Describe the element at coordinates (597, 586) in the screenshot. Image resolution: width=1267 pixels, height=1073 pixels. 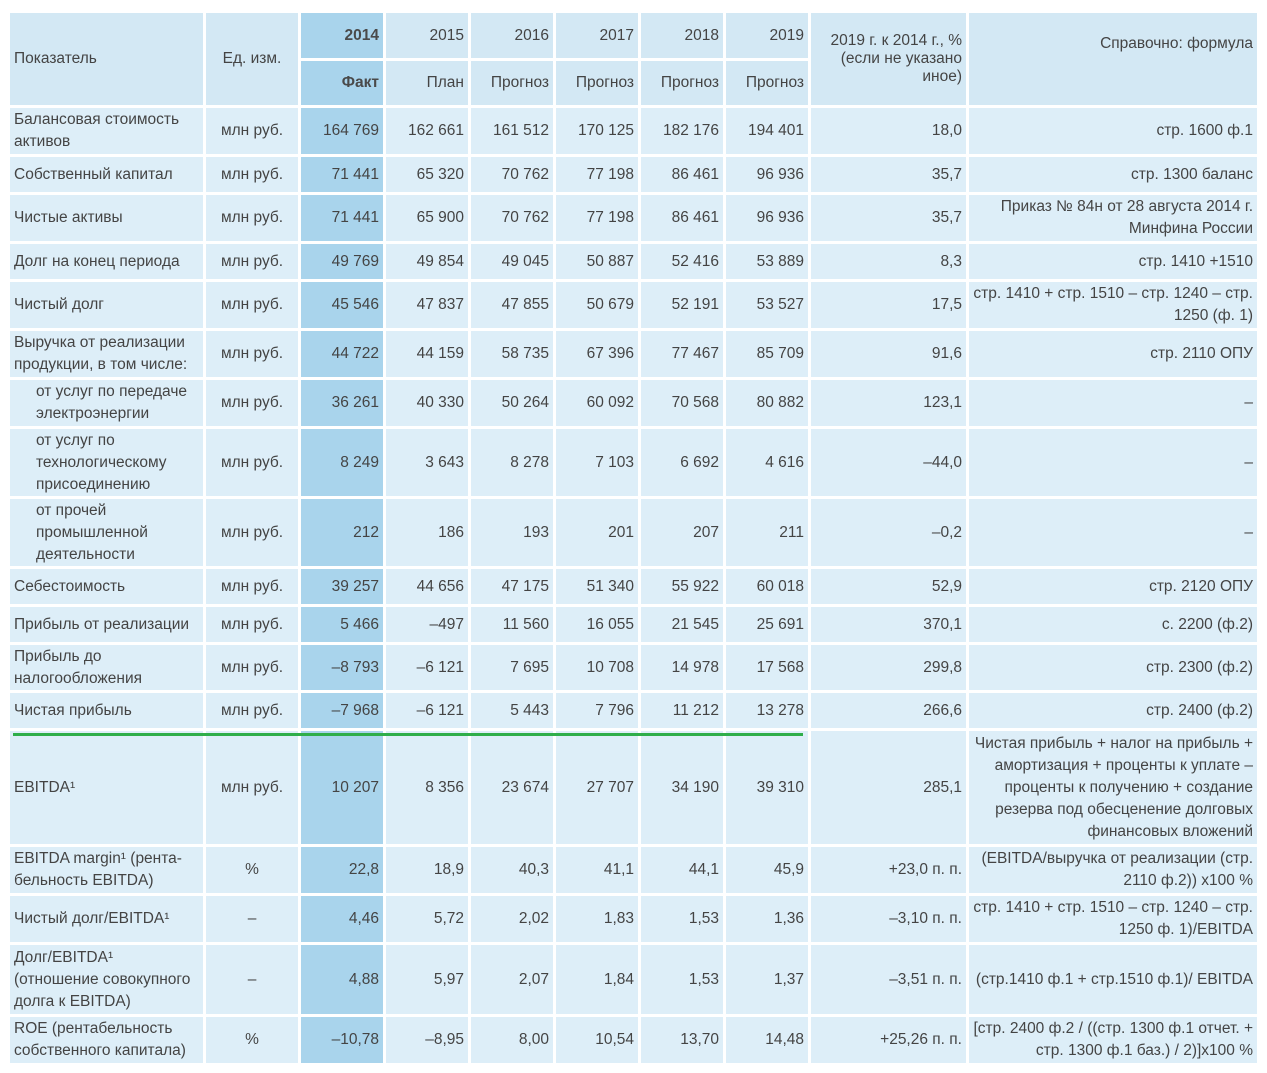
I see `row-value-2017: 51 340` at that location.